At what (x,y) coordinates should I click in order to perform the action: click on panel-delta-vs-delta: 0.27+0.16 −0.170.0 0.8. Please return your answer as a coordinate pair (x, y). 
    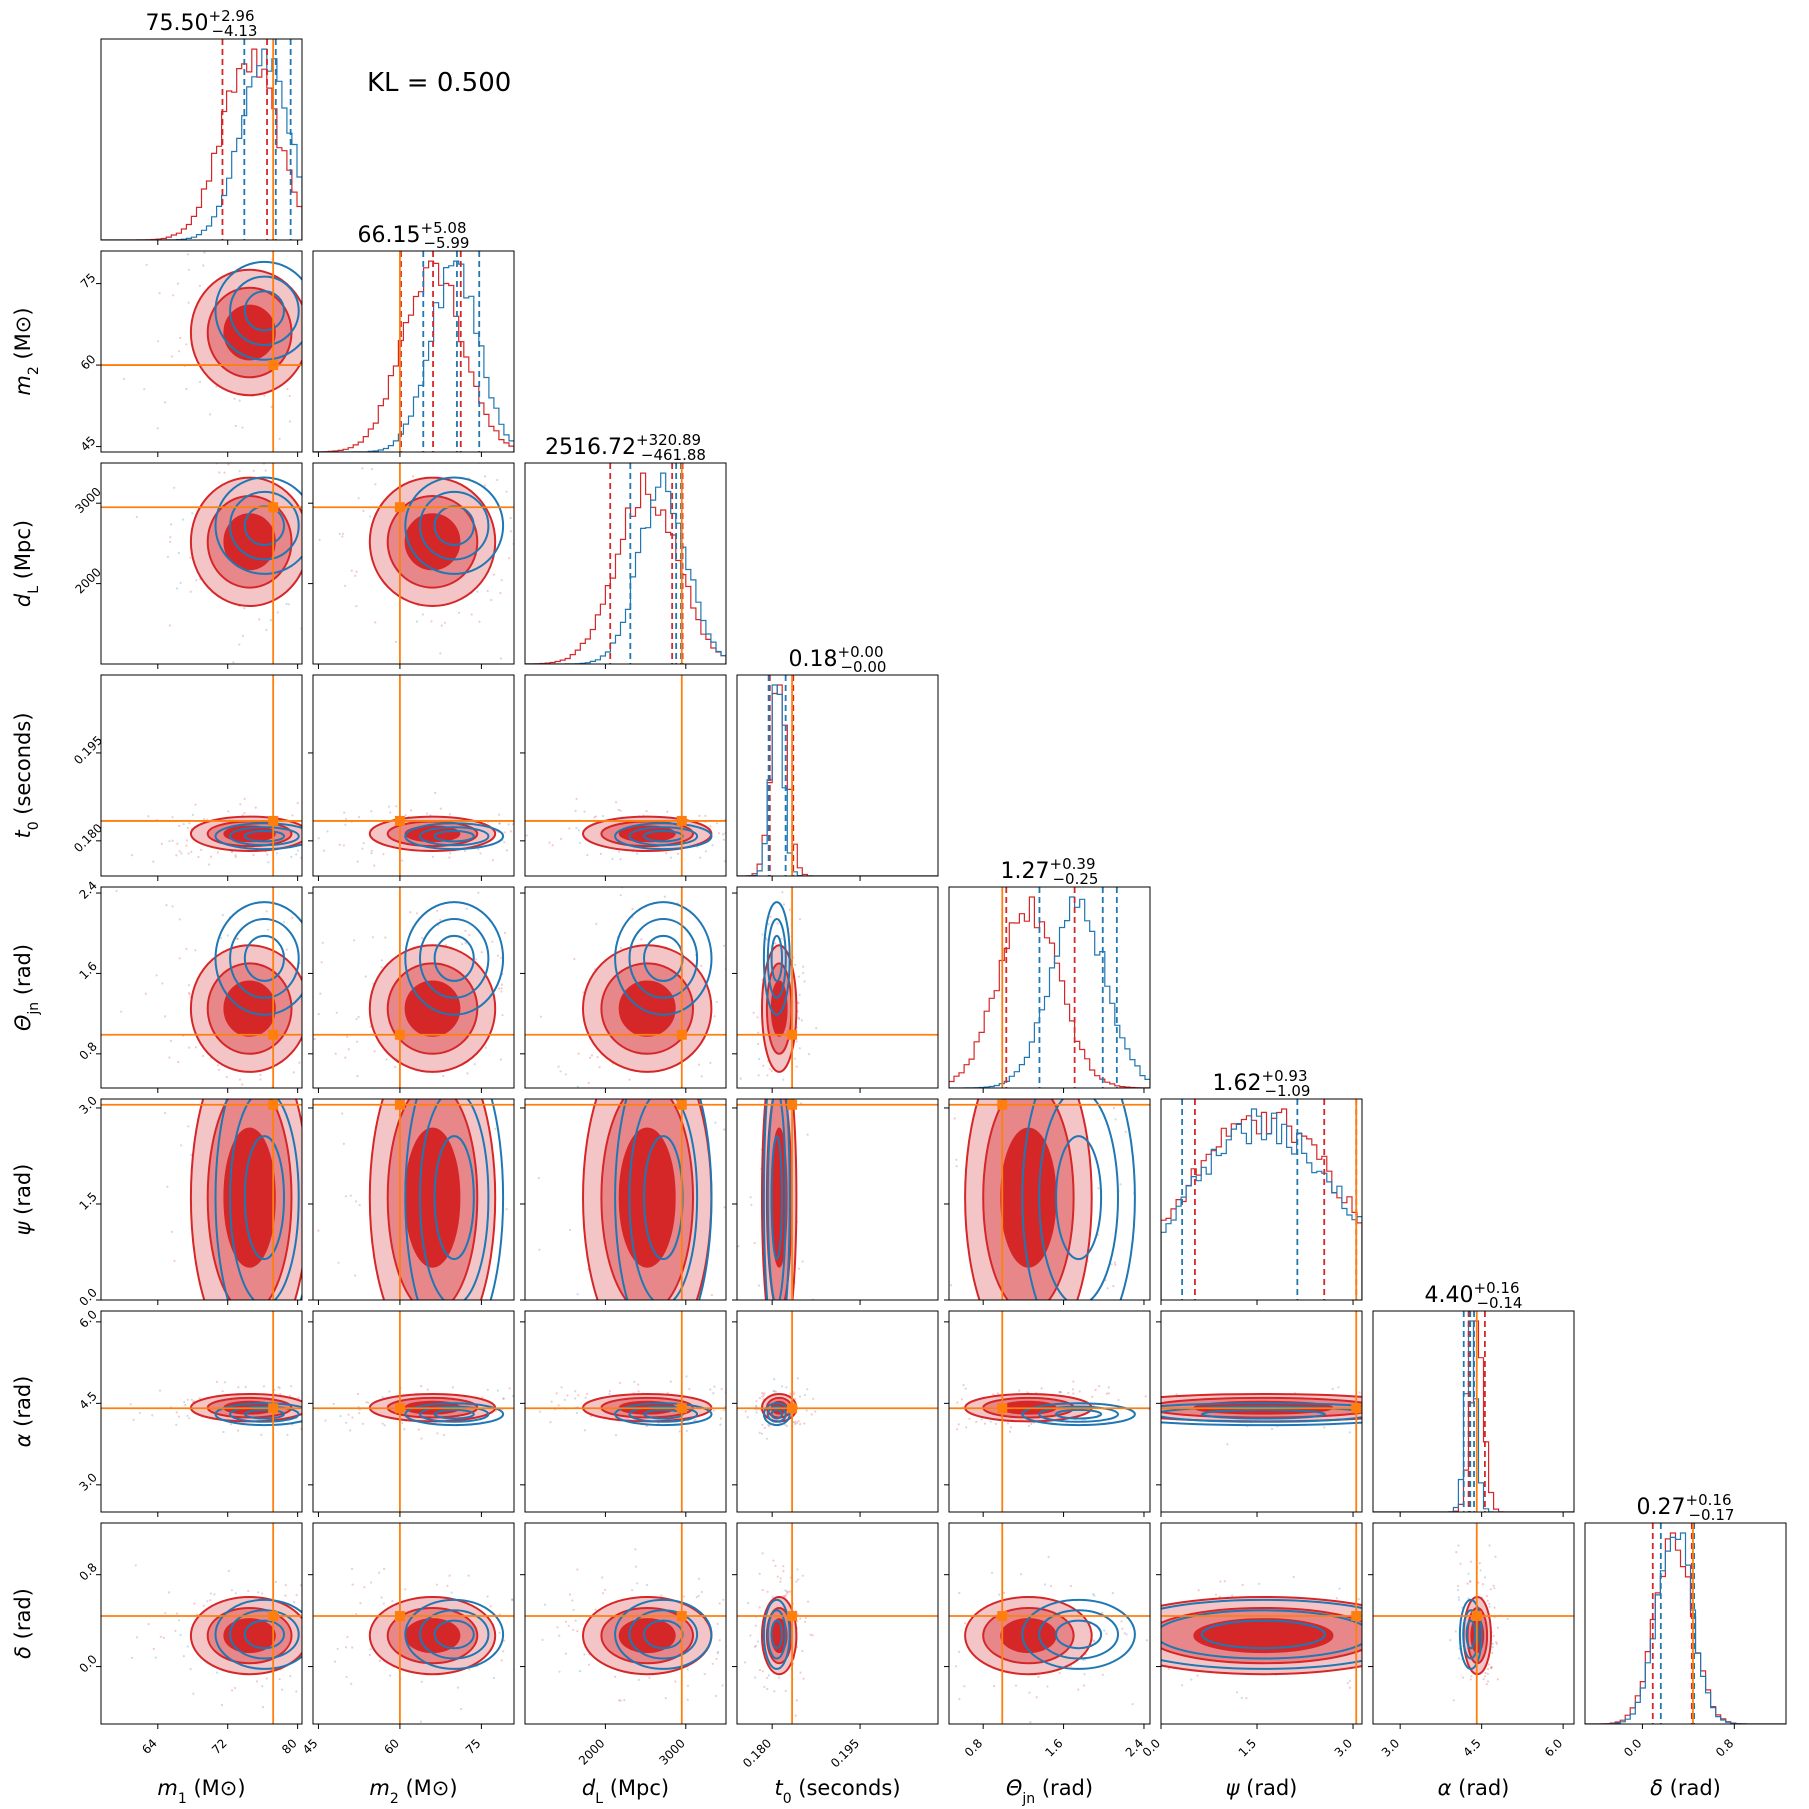
    Looking at the image, I should click on (1685, 1625).